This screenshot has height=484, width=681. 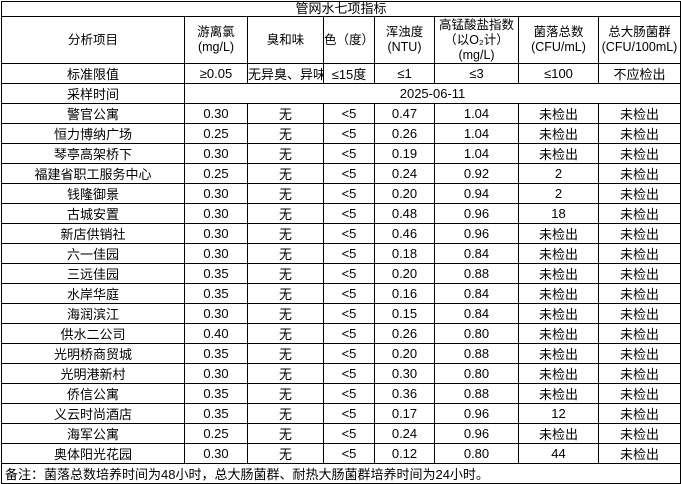 I want to click on cell-value: 0.88, so click(x=476, y=393).